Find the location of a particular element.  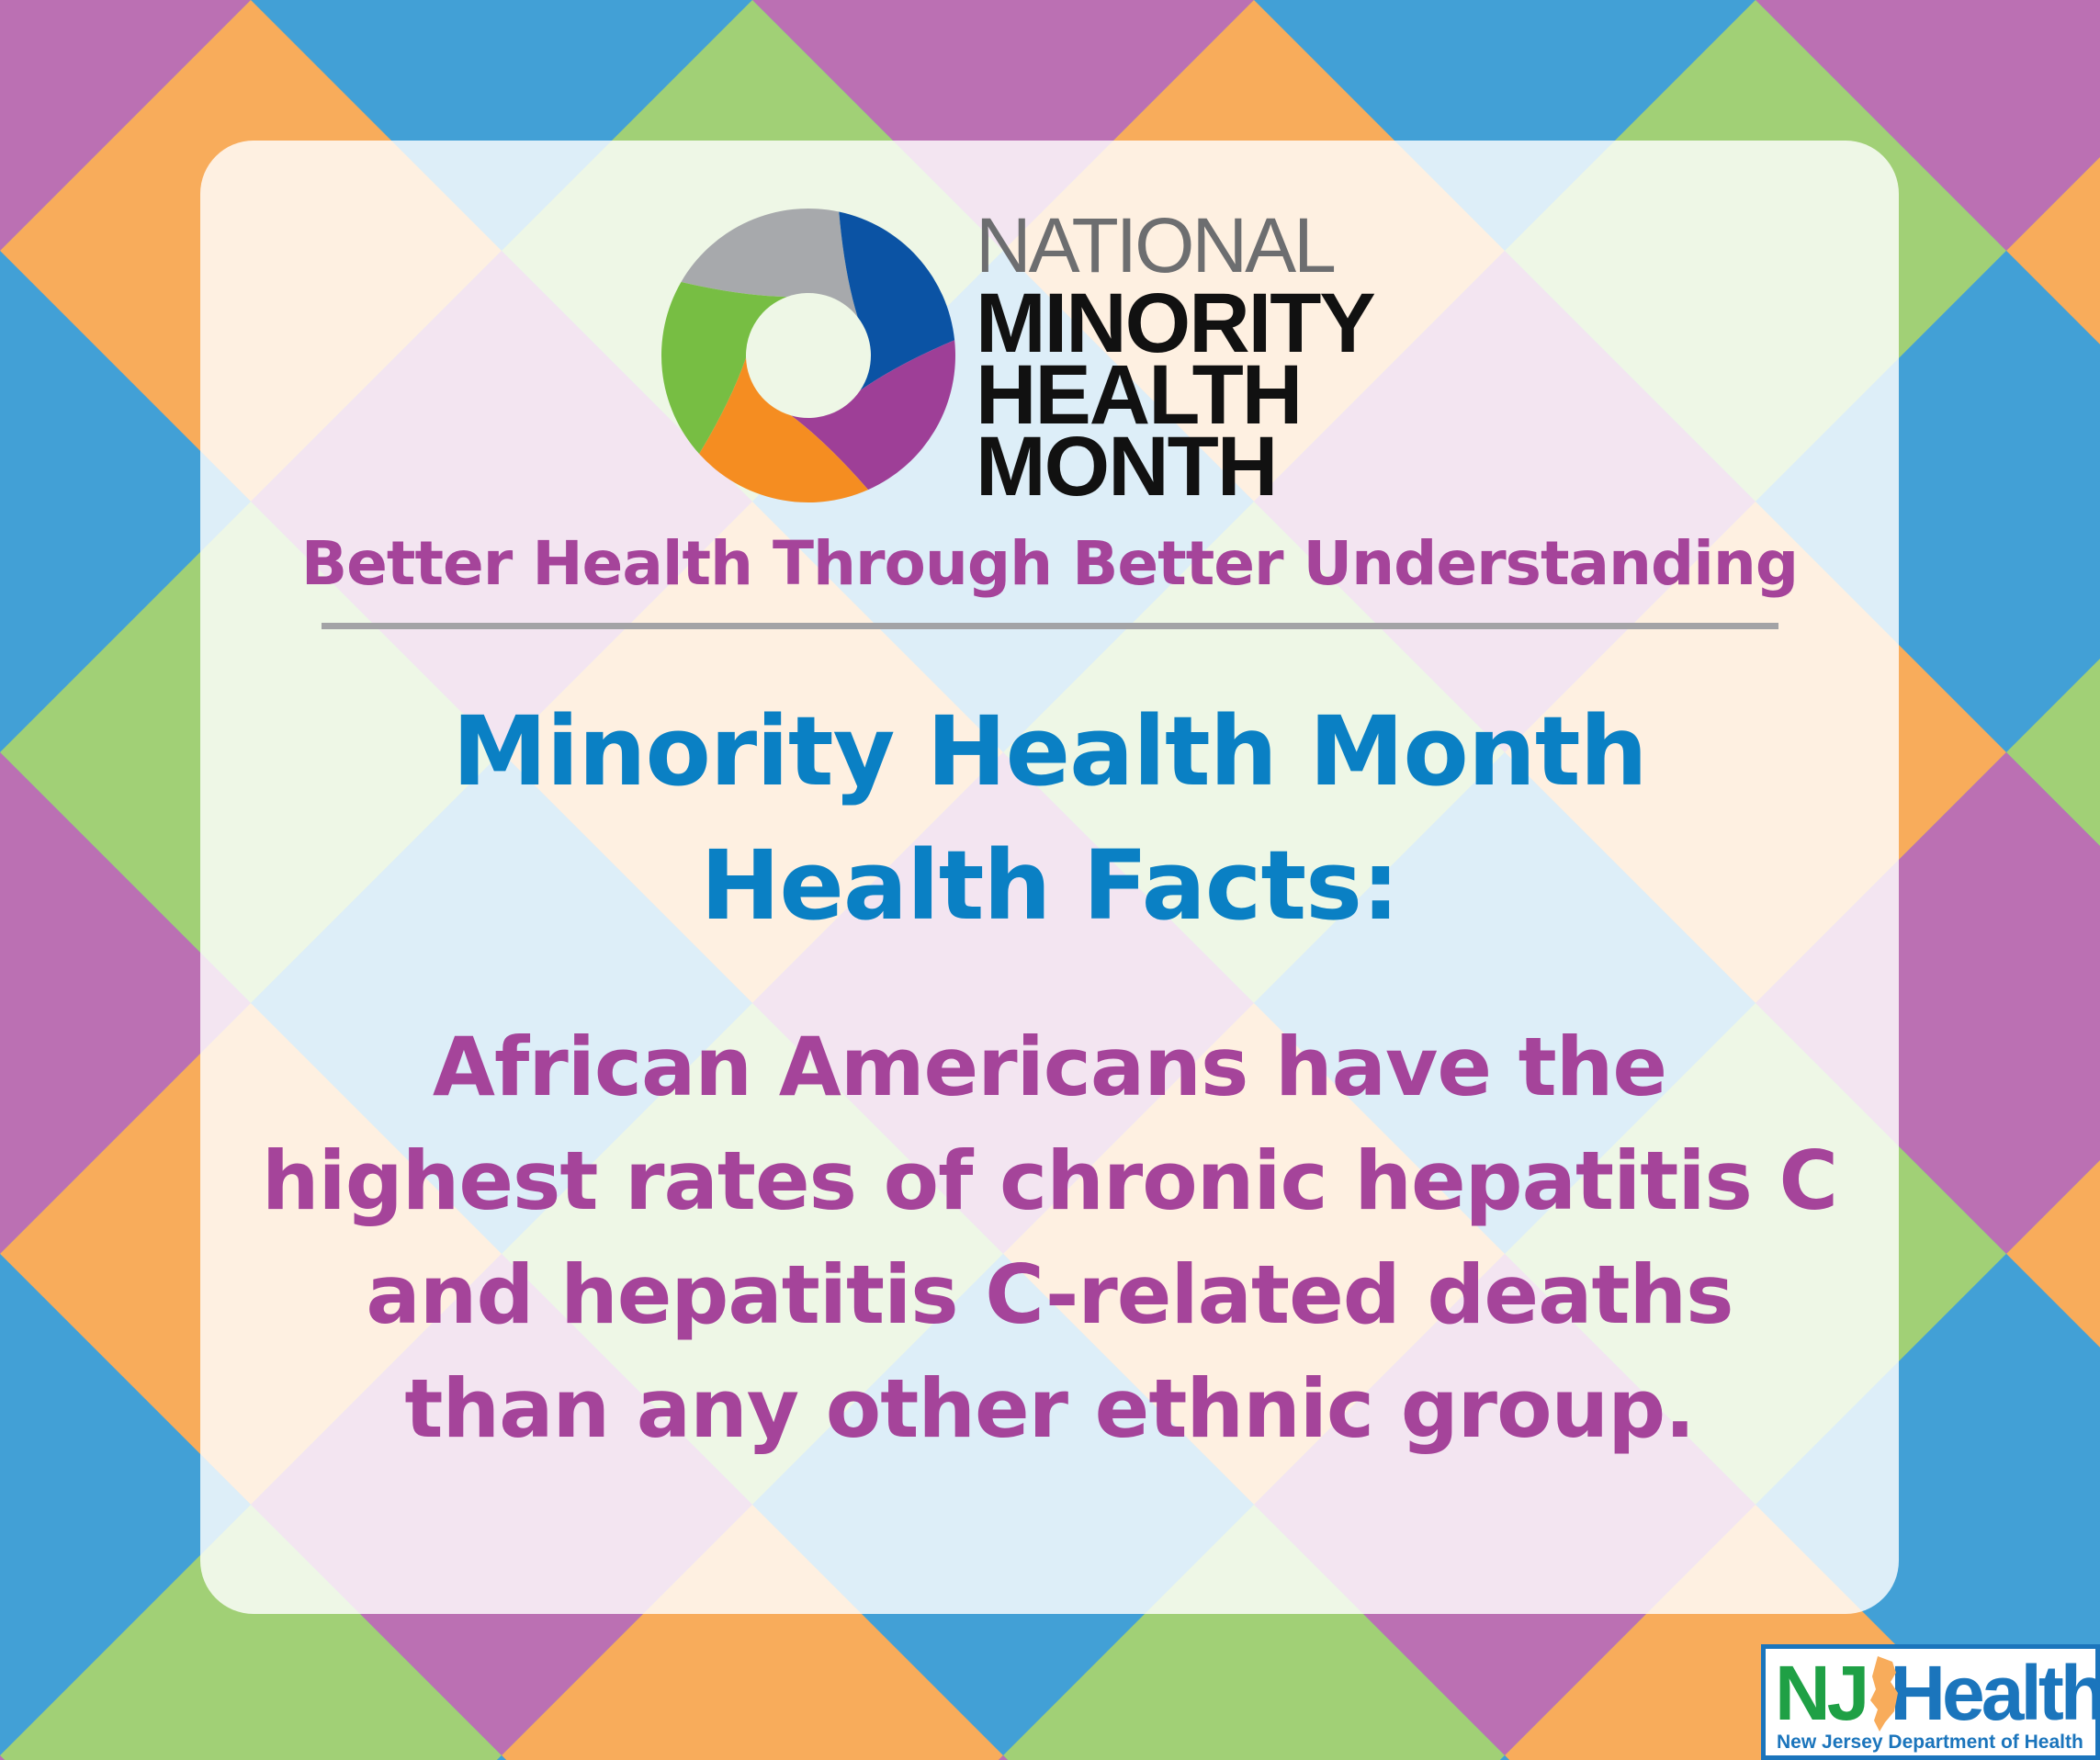

logo-month: MONTH is located at coordinates (1127, 466).